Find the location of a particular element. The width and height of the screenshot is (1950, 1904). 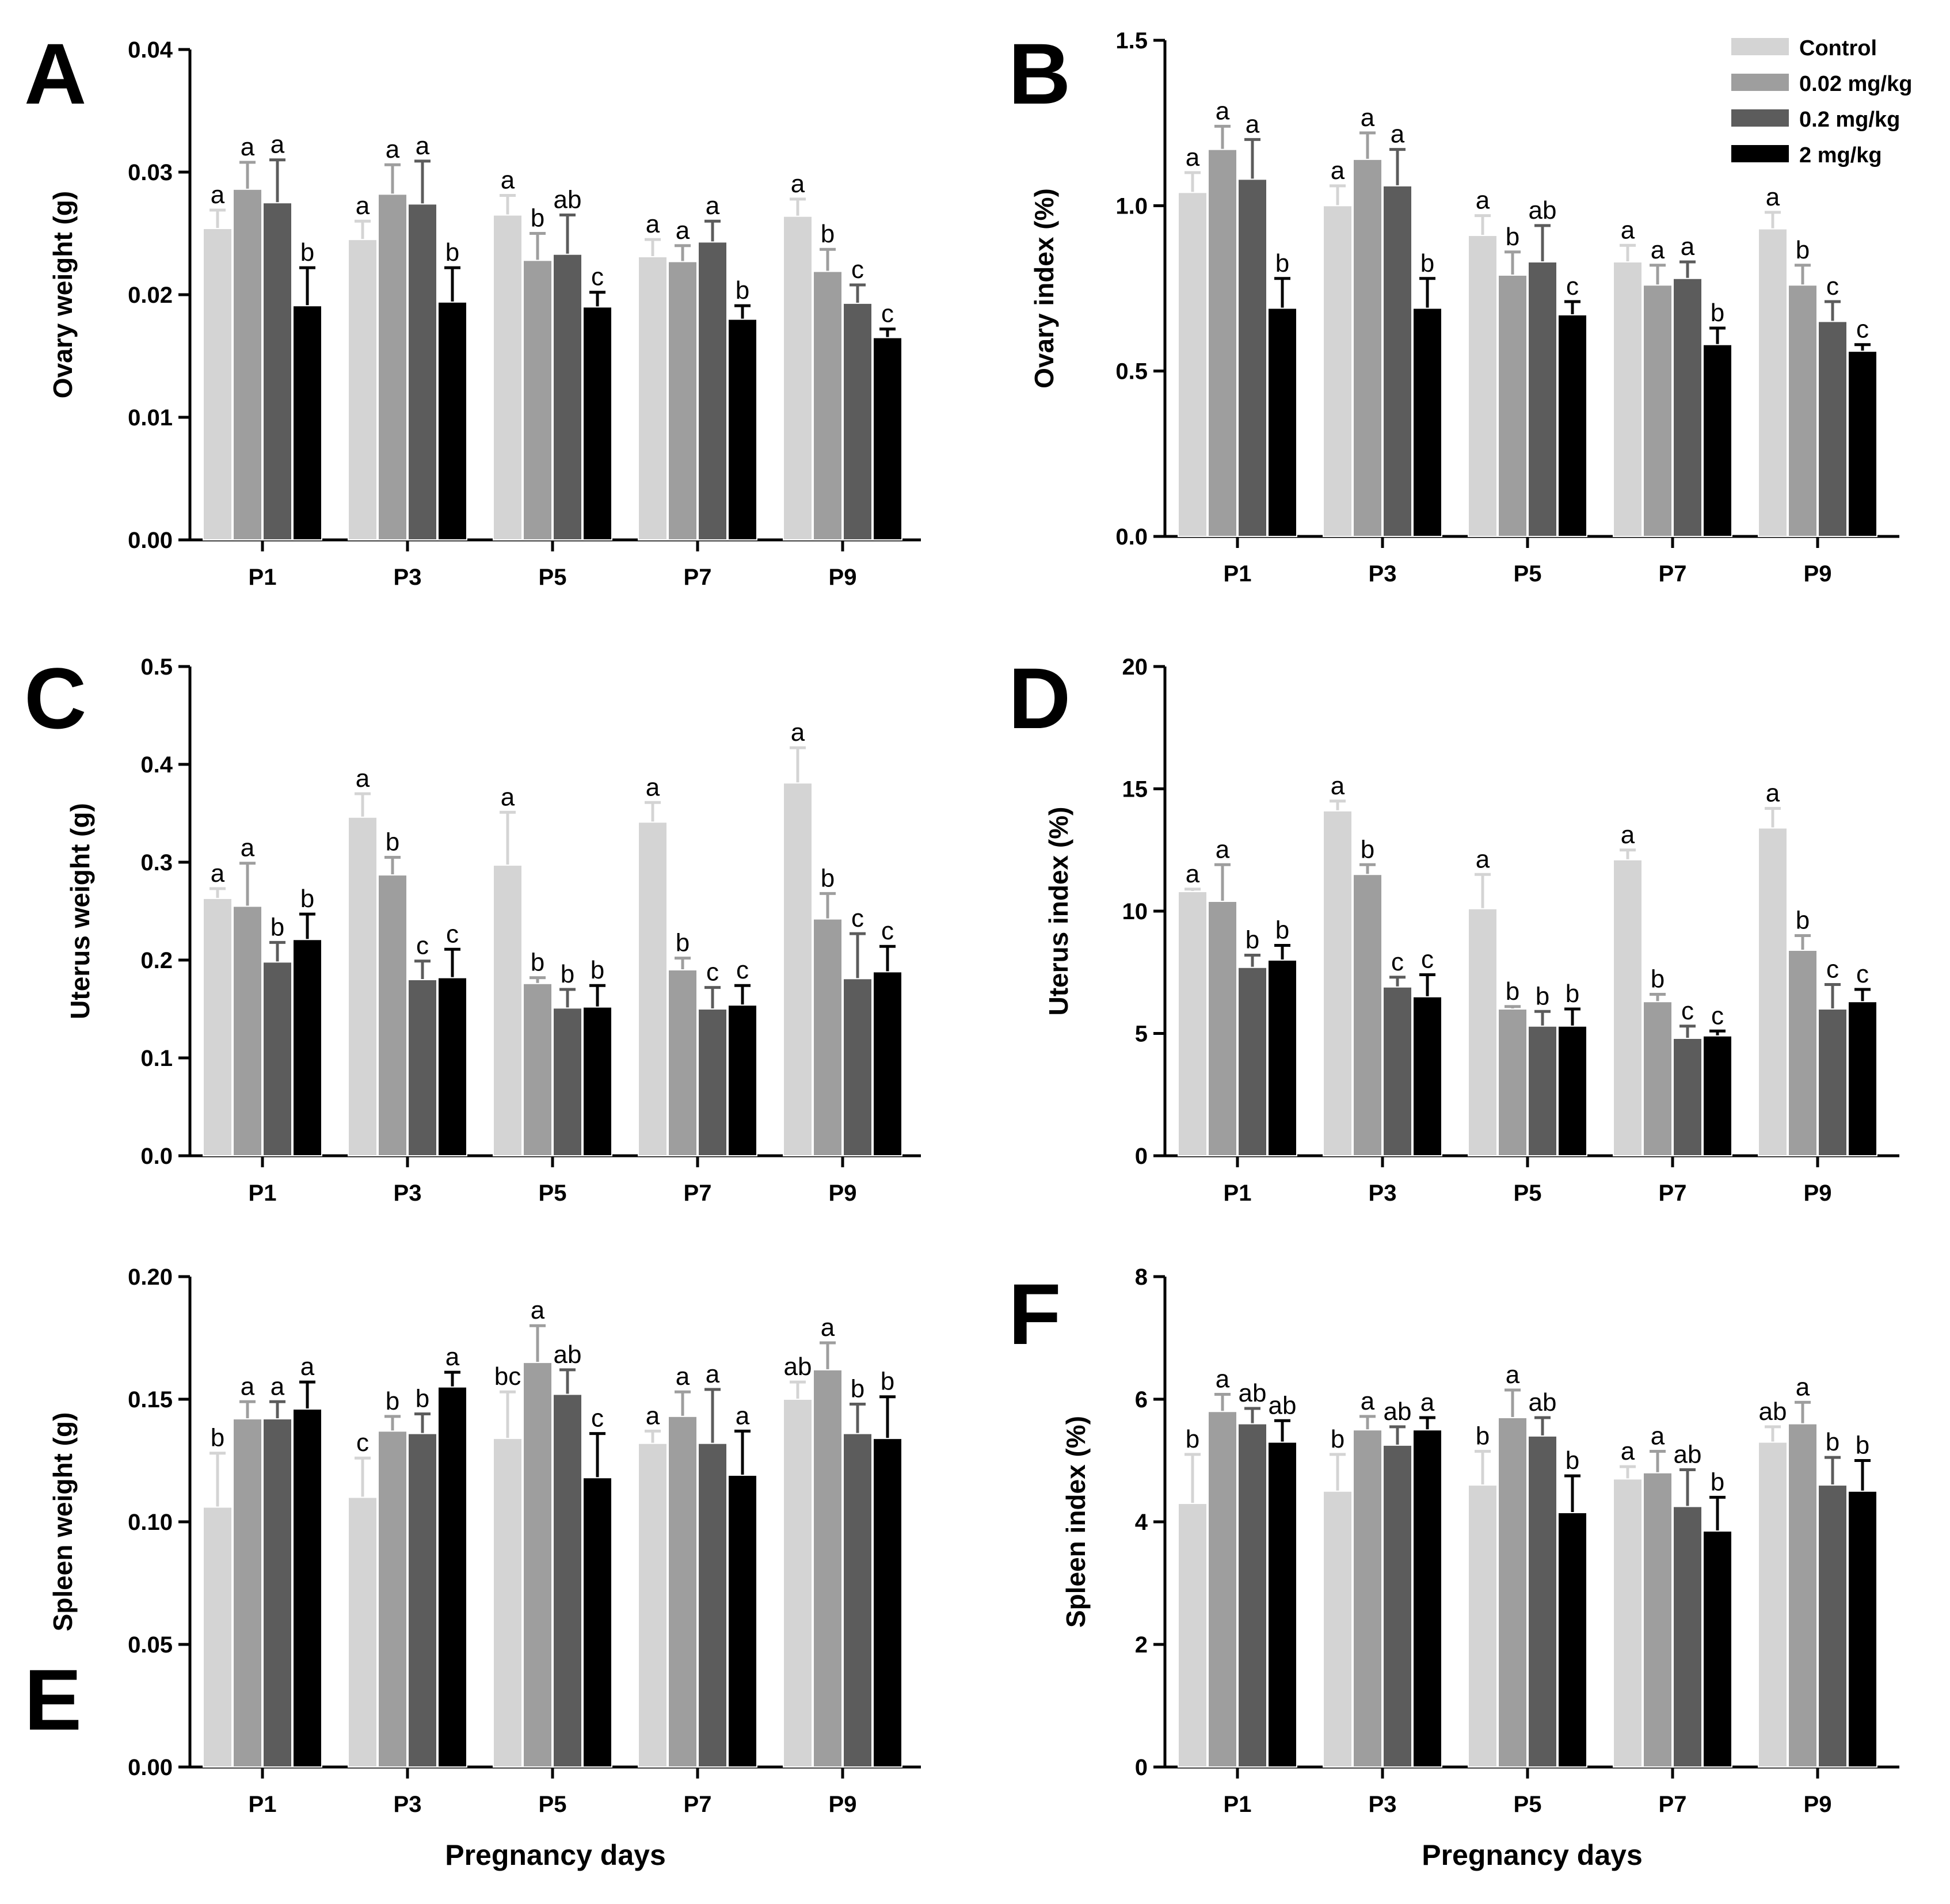

y-axis-label: Ovary index (%) is located at coordinates (1044, 288).